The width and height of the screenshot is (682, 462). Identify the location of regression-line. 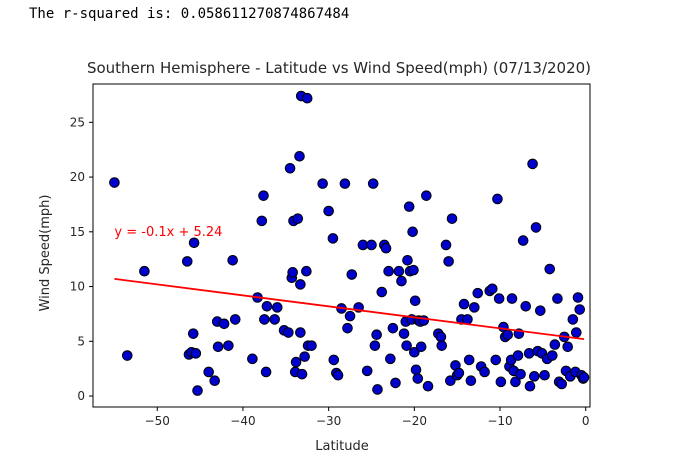
(349, 309).